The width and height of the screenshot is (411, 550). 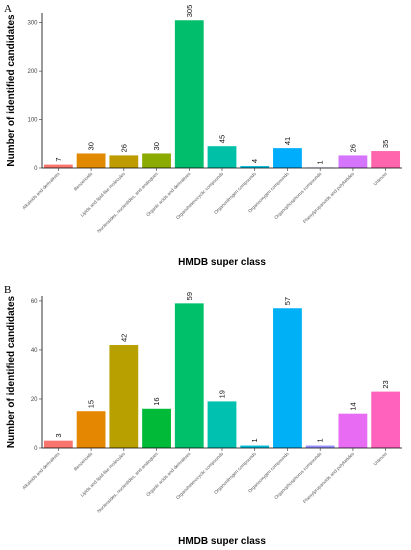 I want to click on y-tick-label-1: 100, so click(x=32, y=121).